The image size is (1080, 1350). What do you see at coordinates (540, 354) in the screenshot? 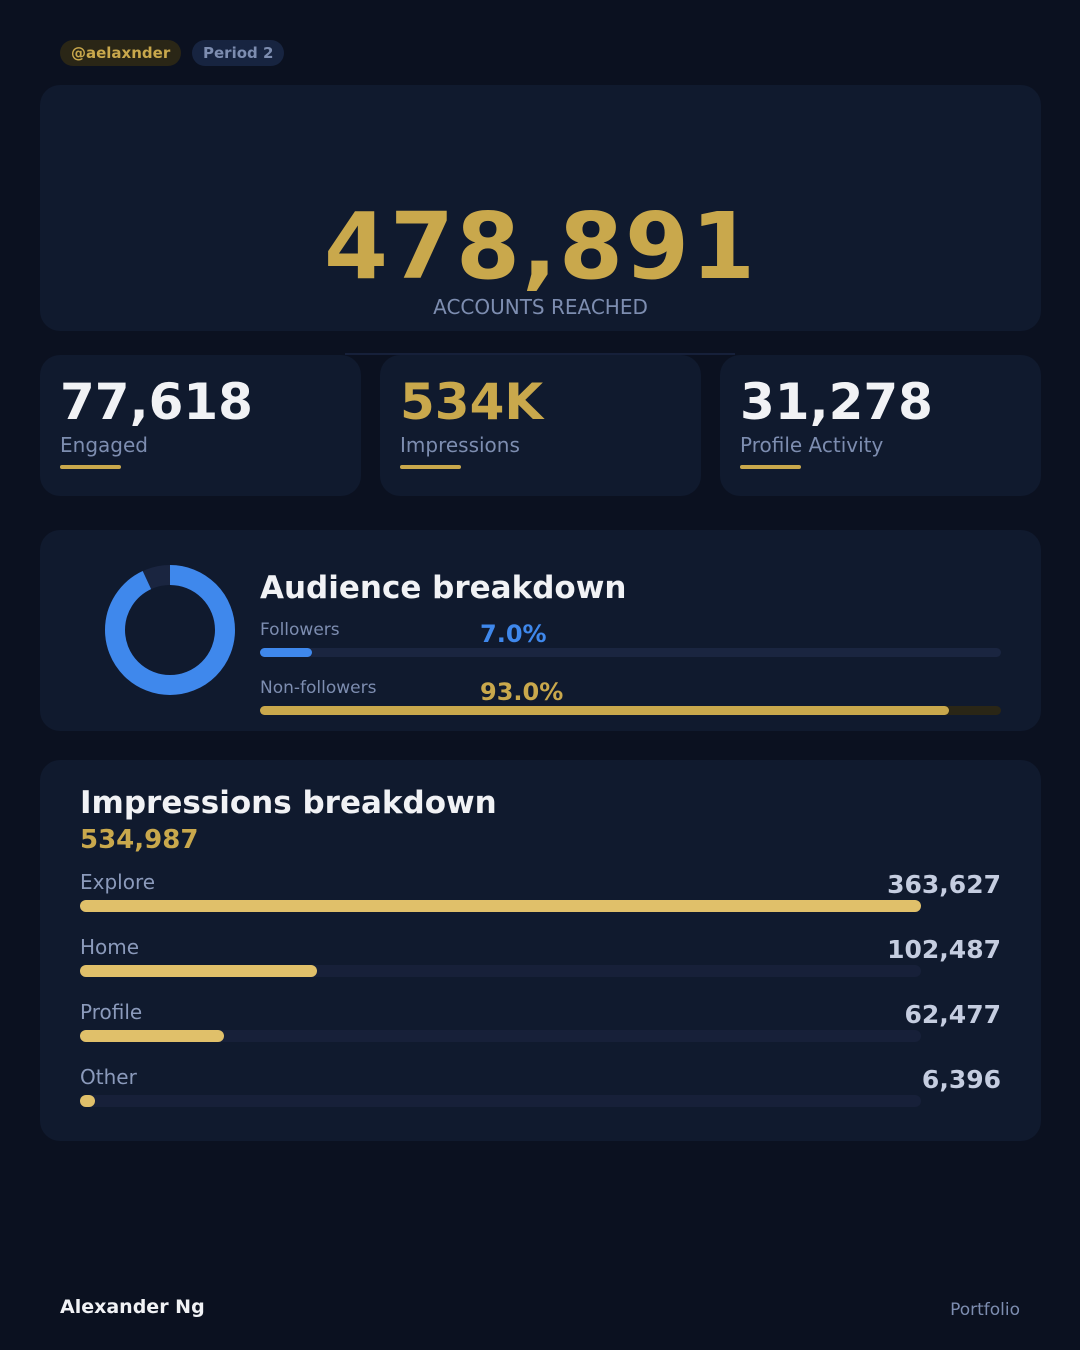
I see `divider` at bounding box center [540, 354].